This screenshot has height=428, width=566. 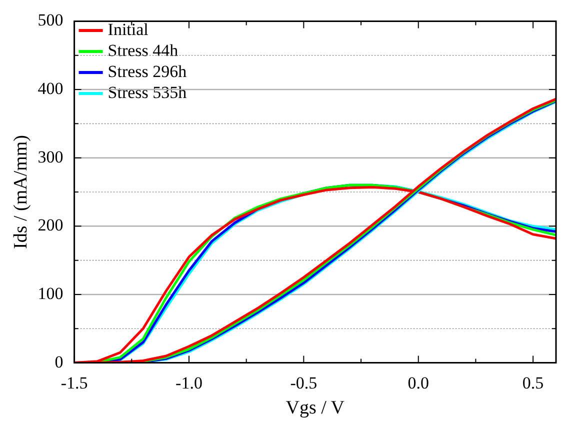 I want to click on y-tick-label: 400, so click(x=51, y=88).